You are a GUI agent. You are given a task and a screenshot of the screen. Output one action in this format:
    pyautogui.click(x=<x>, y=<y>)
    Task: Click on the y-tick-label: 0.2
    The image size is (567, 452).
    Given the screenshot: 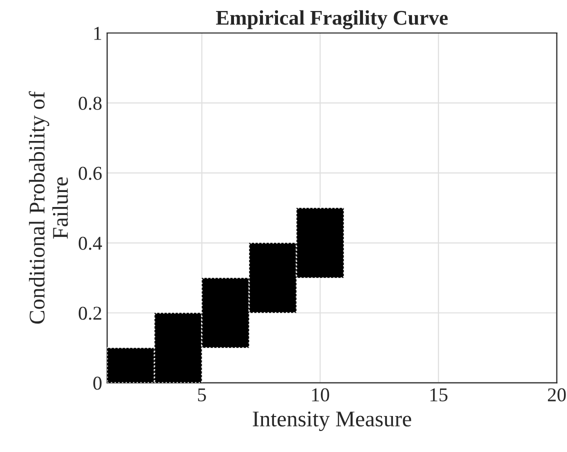 What is the action you would take?
    pyautogui.click(x=90, y=313)
    